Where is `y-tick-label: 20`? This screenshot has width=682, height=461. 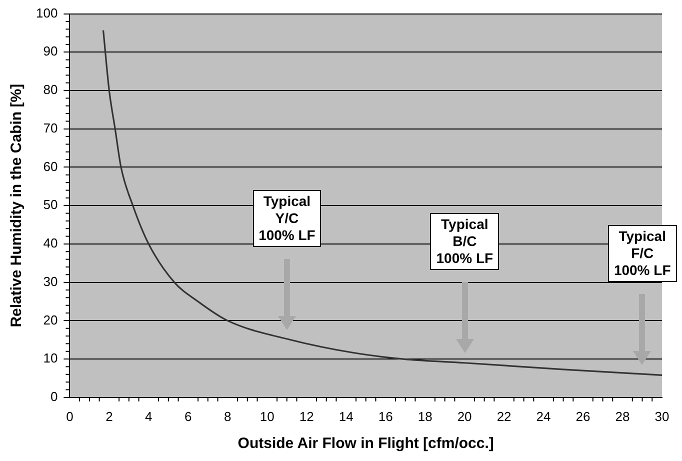 y-tick-label: 20 is located at coordinates (50, 320).